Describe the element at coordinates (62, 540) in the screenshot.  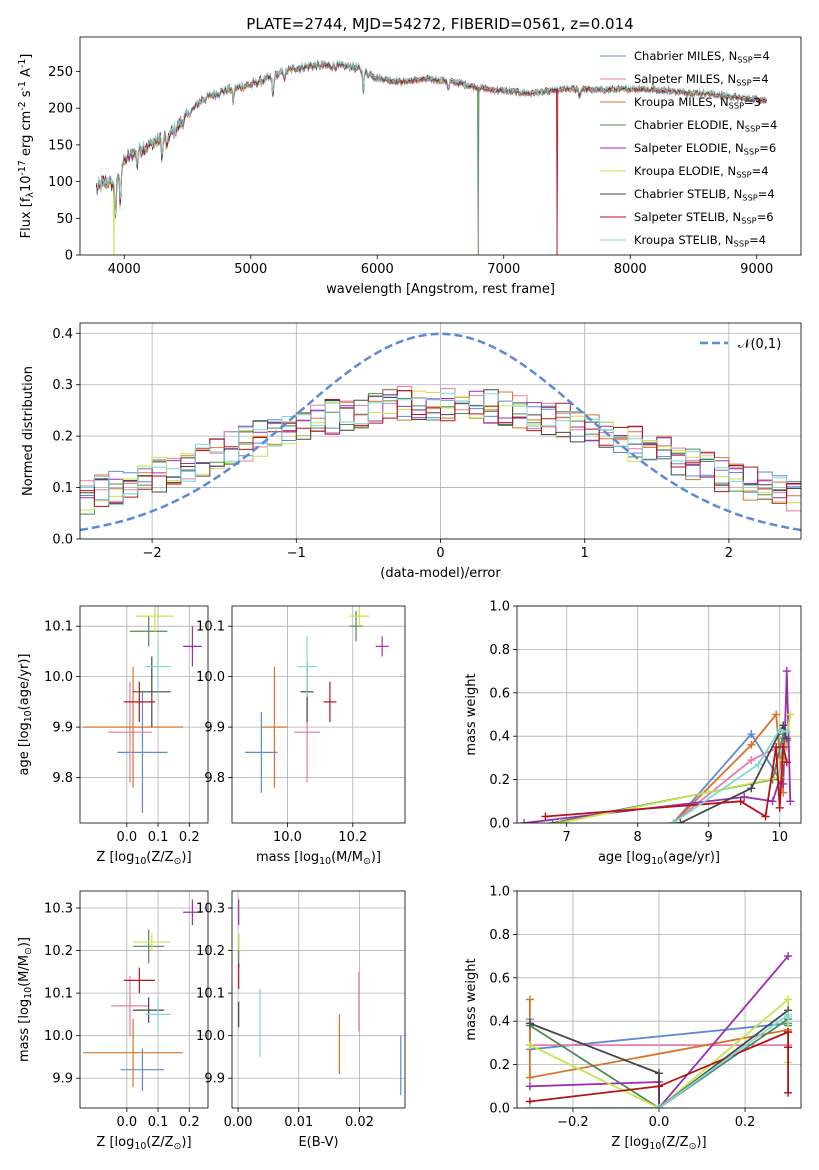
I see `y-tick-label: 0.0` at that location.